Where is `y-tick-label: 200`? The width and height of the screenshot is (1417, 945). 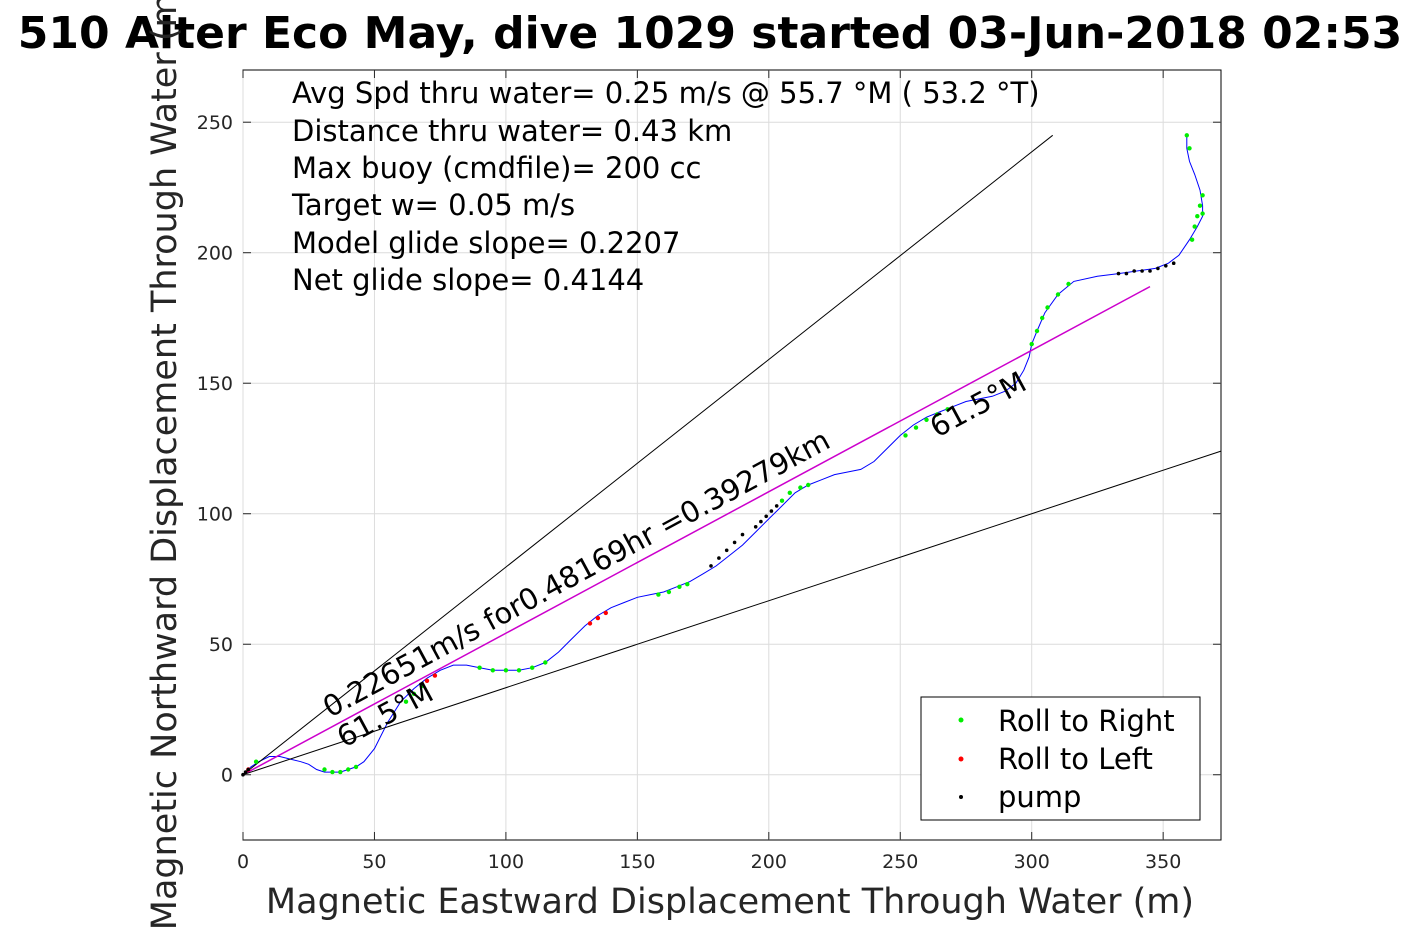
y-tick-label: 200 is located at coordinates (215, 254).